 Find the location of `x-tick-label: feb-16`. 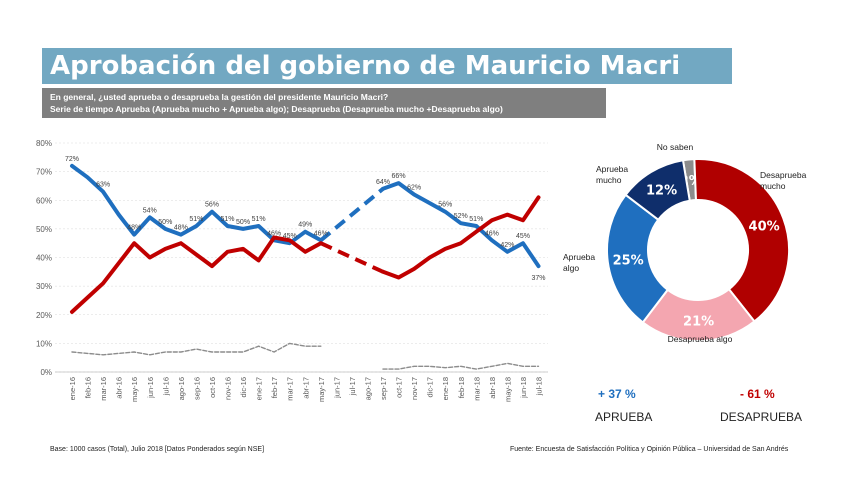

x-tick-label: feb-16 is located at coordinates (88, 387).